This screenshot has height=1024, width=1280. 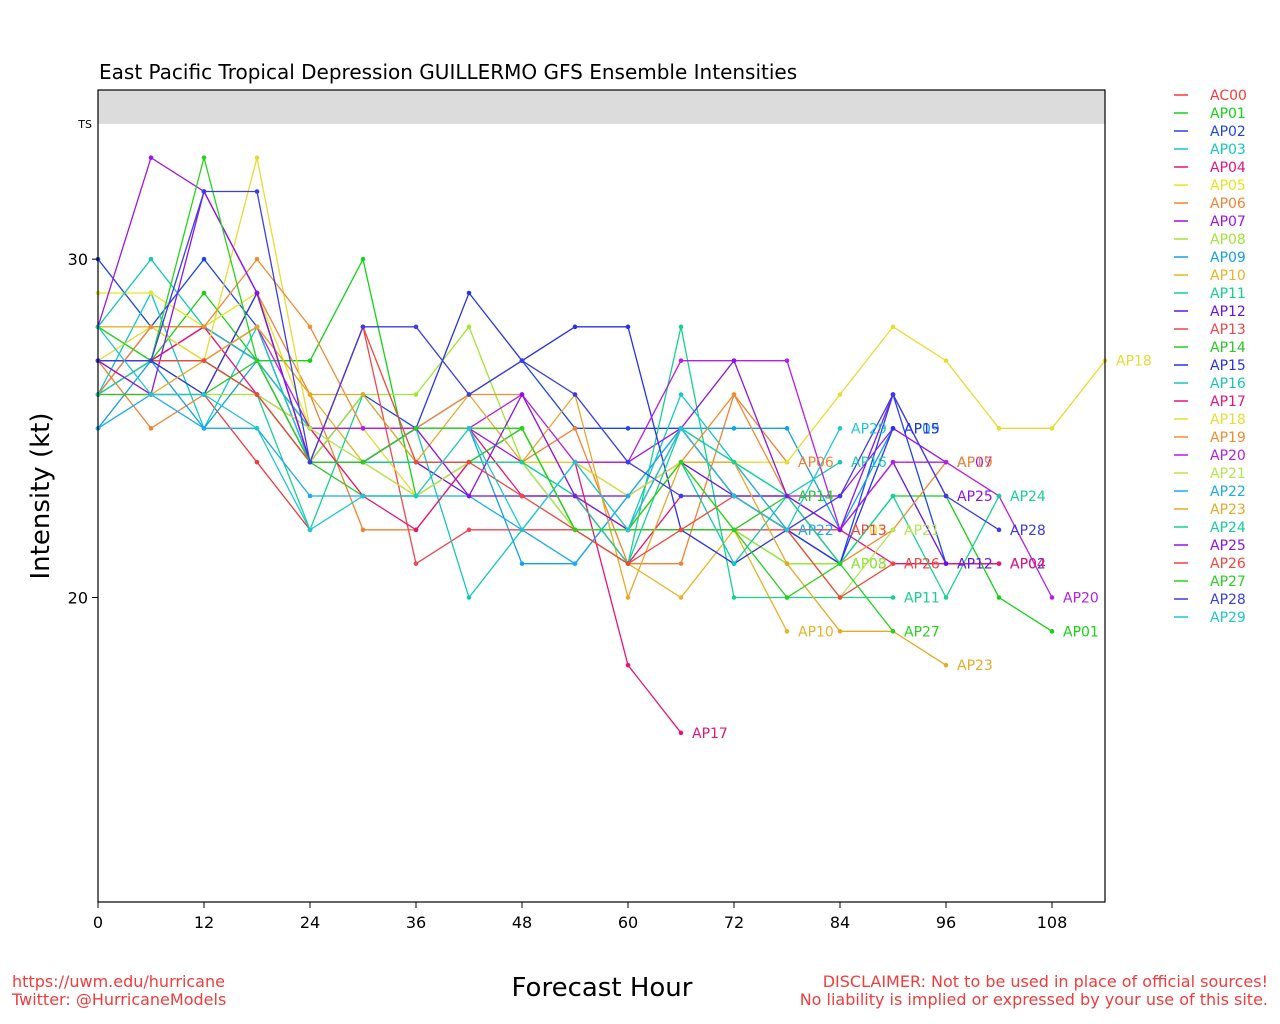 What do you see at coordinates (1134, 362) in the screenshot?
I see `series-end-label: AP18` at bounding box center [1134, 362].